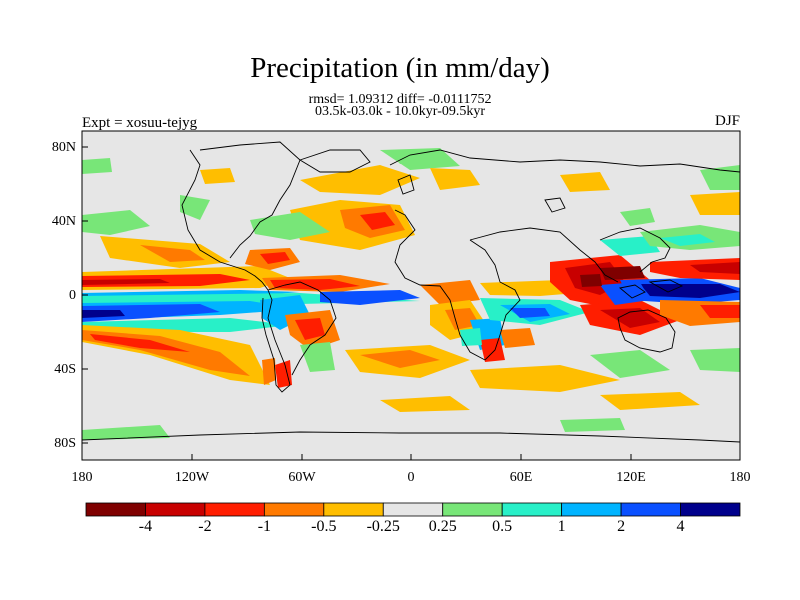  I want to click on colorbar-label: 4, so click(680, 526).